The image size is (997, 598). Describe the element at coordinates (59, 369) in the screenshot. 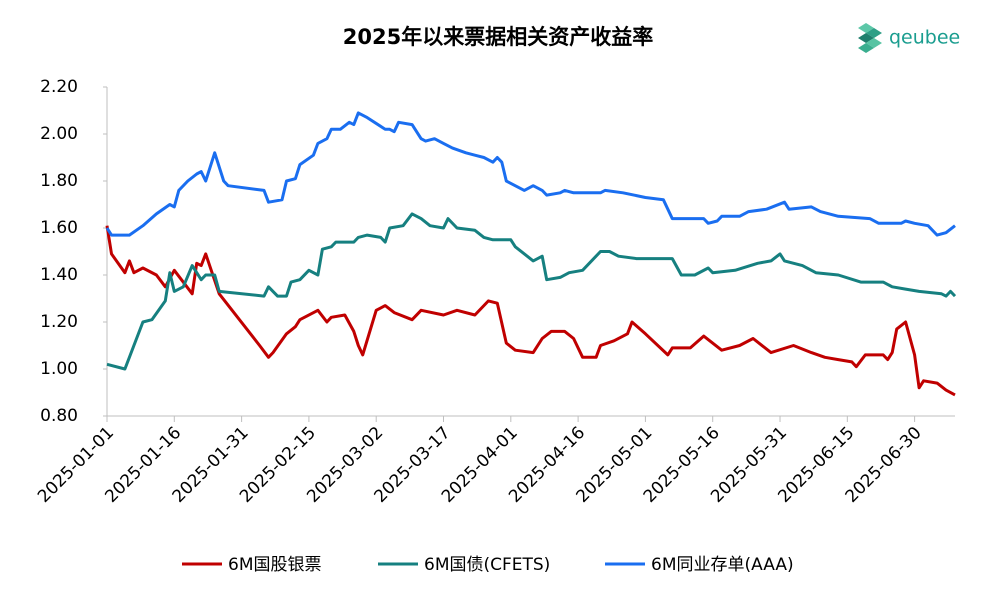

I see `y-tick-label: 1.00` at that location.